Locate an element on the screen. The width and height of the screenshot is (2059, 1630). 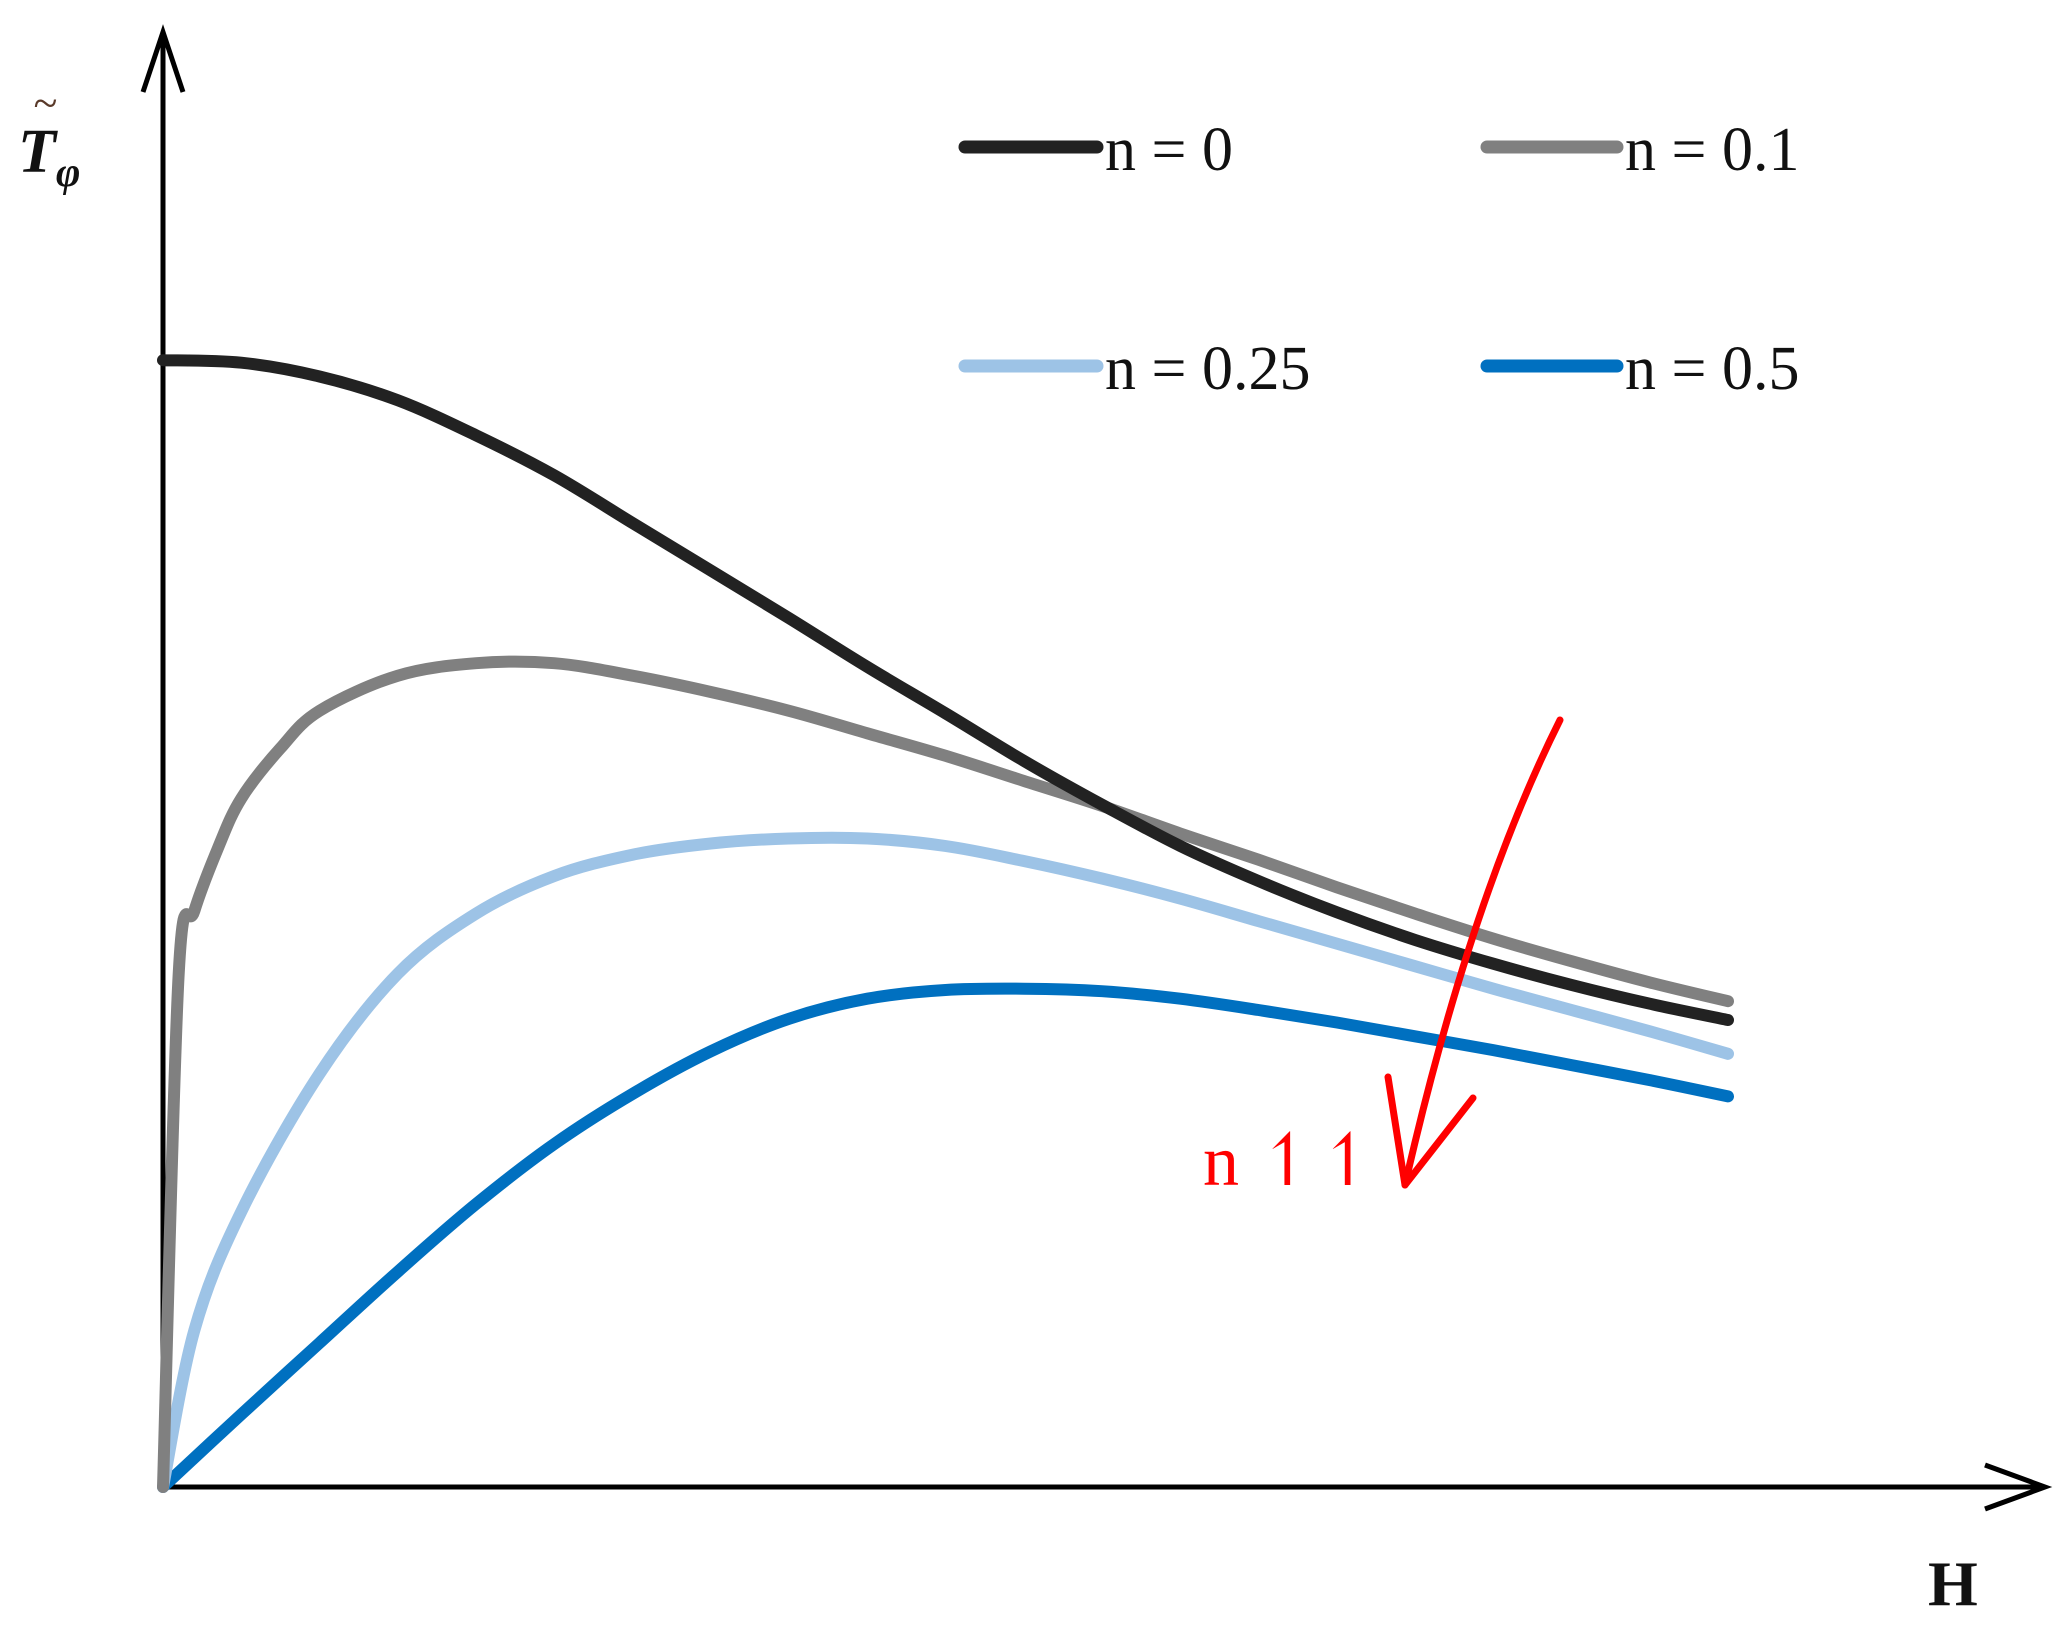
y-axis-label-text: Tφ is located at coordinates (49, 157).